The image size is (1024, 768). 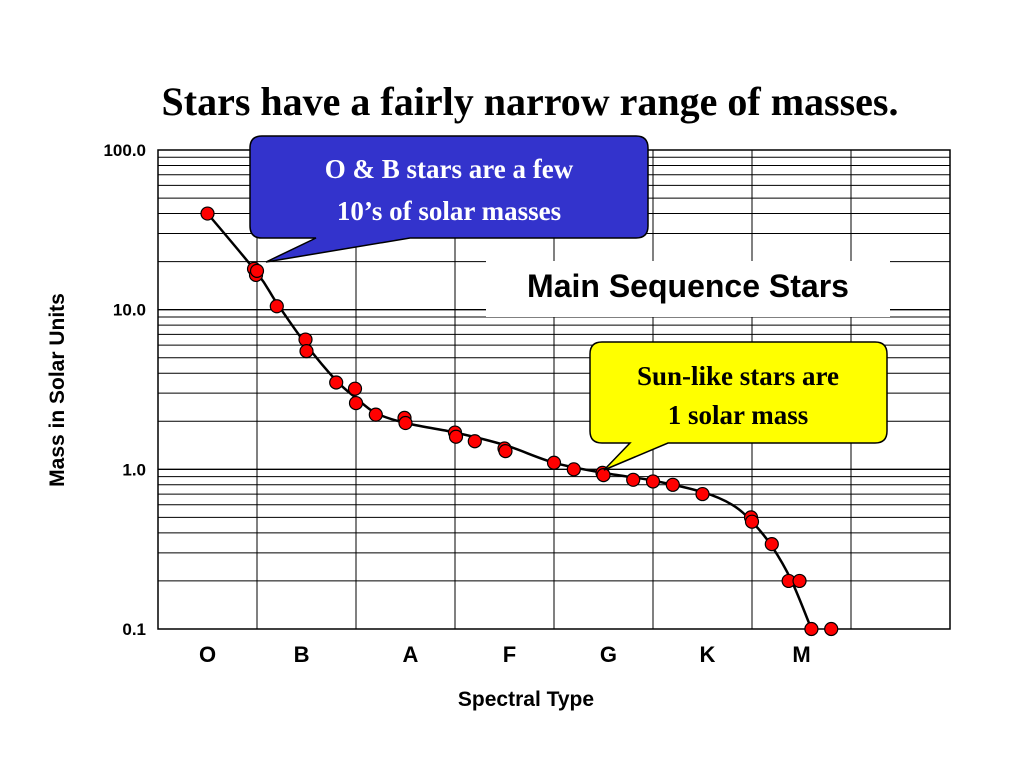 What do you see at coordinates (449, 211) in the screenshot?
I see `callout-ob-text: 10’s of solar masses` at bounding box center [449, 211].